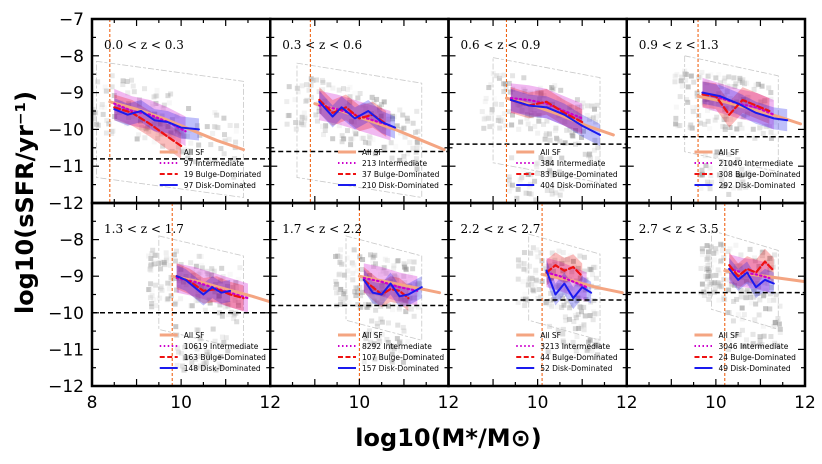  I want to click on panel-plot-area, so click(537, 294).